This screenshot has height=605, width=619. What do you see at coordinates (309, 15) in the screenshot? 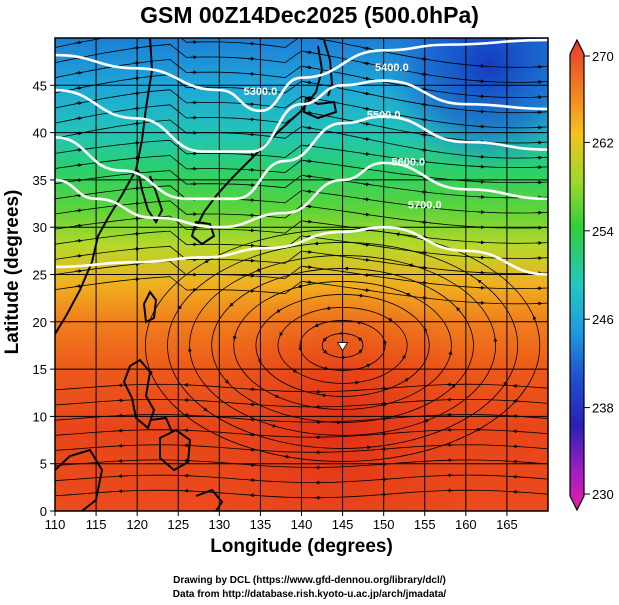
I see `chart-title: GSM 00Z14Dec2025 (500.0hPa)` at bounding box center [309, 15].